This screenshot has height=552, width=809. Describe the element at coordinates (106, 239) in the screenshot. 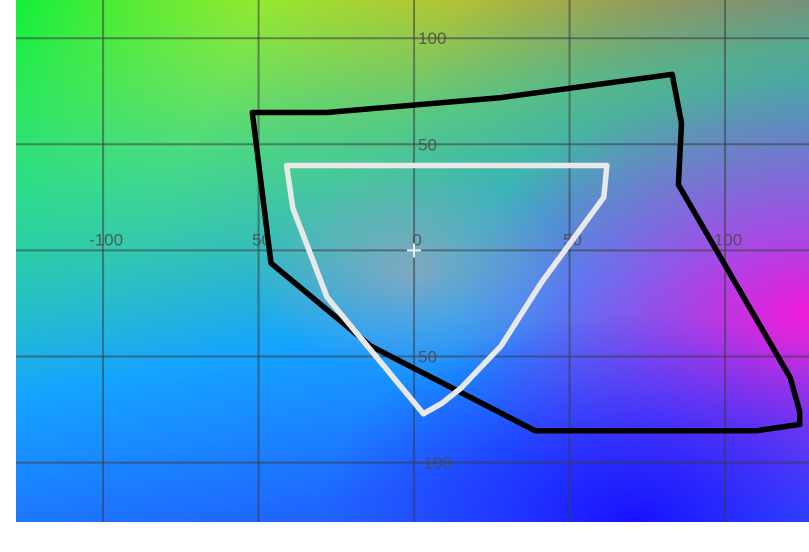

I see `x-tick-label: -100` at that location.